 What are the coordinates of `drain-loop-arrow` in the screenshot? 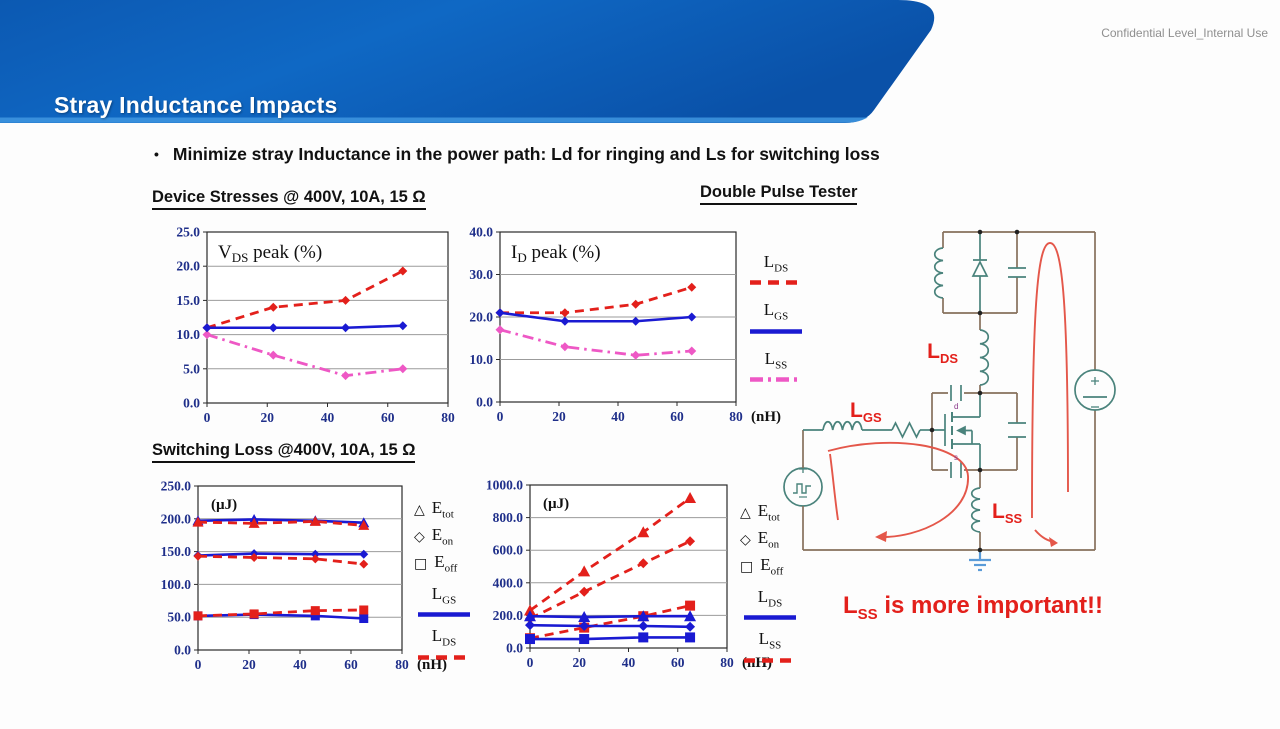 It's located at (1050, 380).